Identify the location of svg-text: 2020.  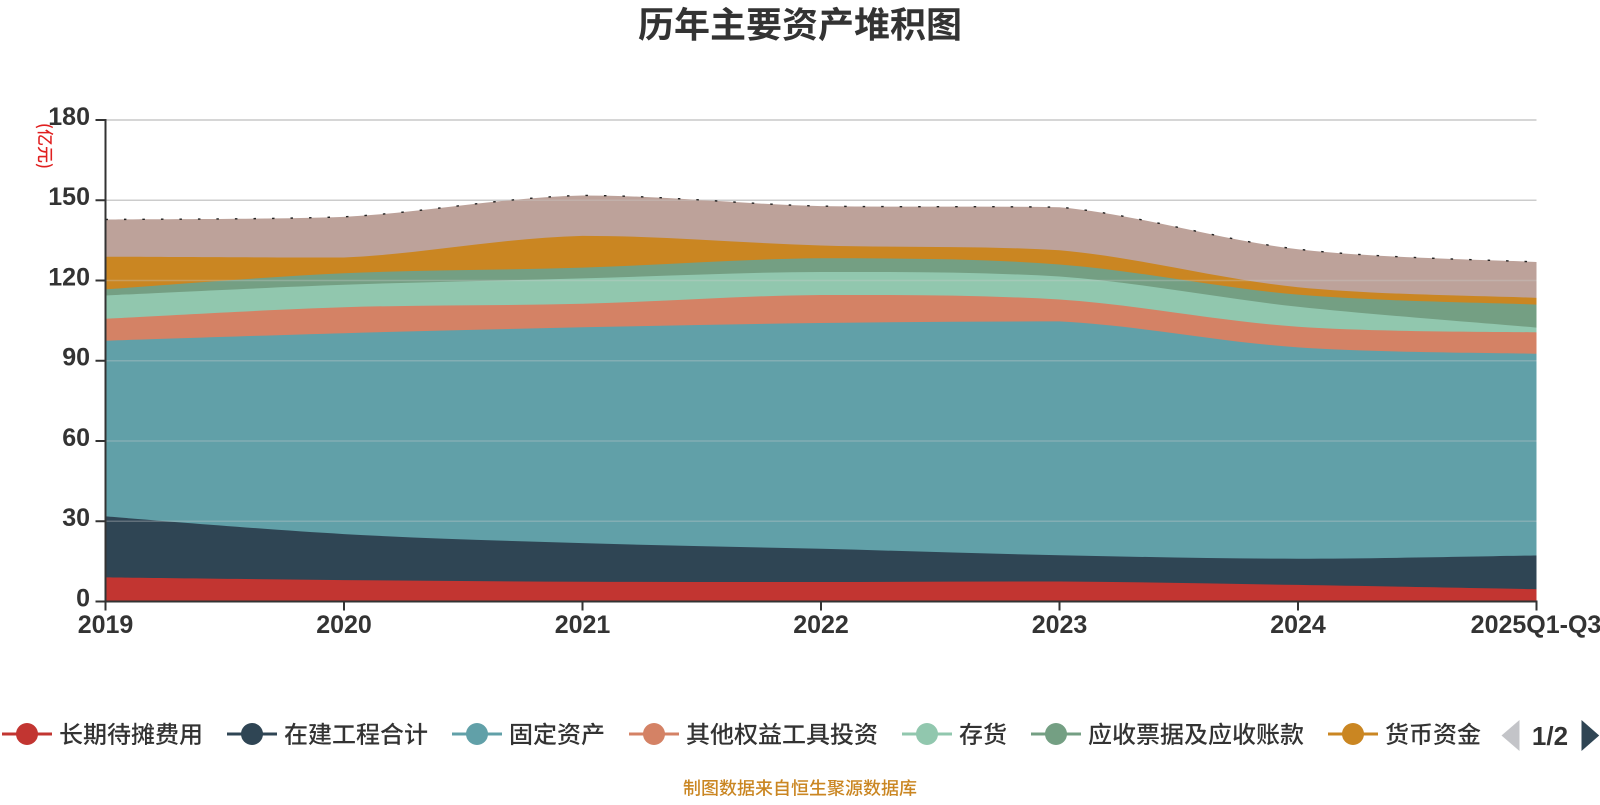
(344, 625).